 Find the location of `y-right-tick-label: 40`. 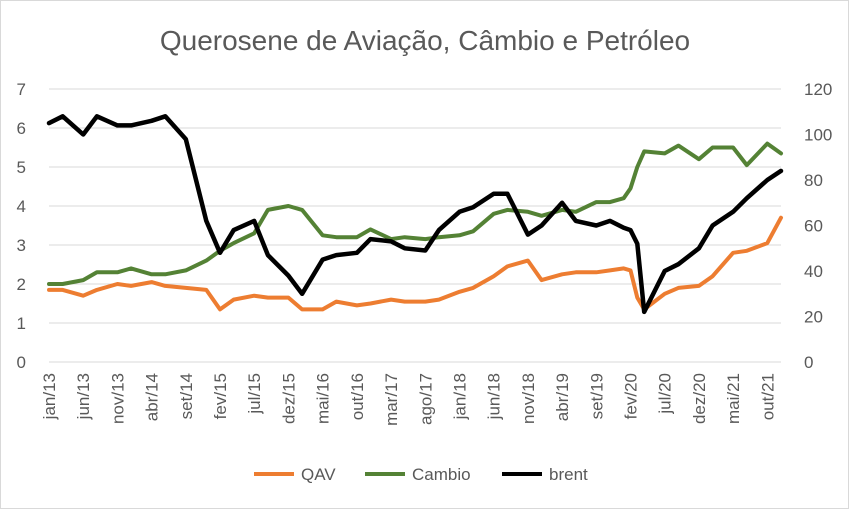

y-right-tick-label: 40 is located at coordinates (813, 271).